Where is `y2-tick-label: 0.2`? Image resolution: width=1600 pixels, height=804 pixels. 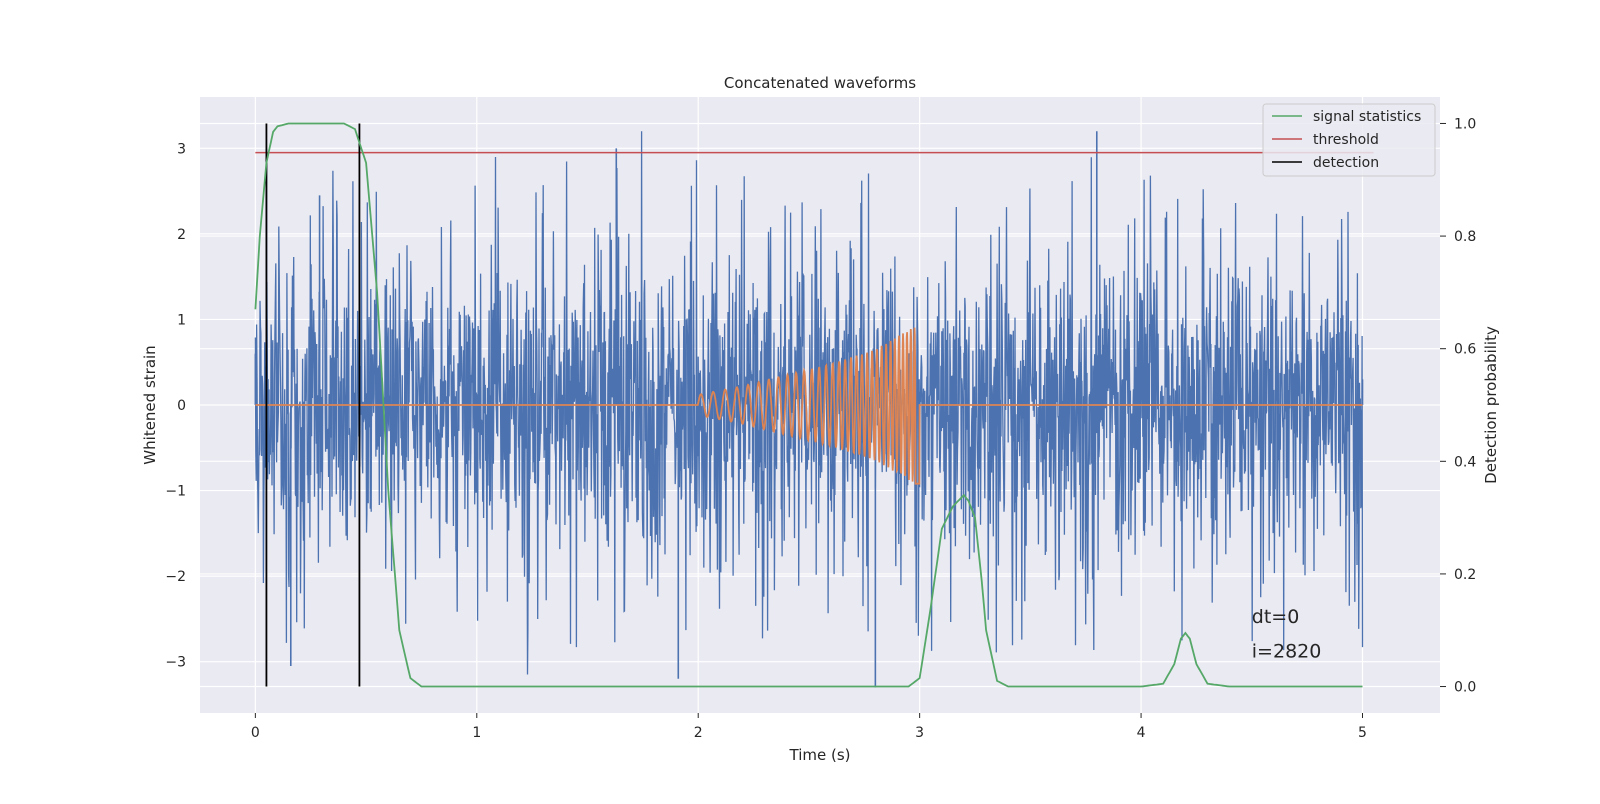 y2-tick-label: 0.2 is located at coordinates (1465, 575).